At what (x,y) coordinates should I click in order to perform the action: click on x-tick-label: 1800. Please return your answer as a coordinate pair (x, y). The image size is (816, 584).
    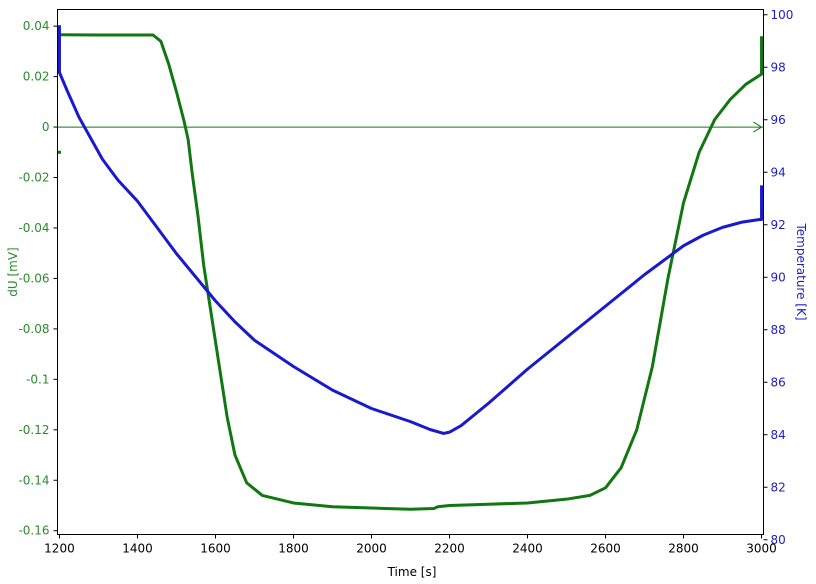
    Looking at the image, I should click on (293, 549).